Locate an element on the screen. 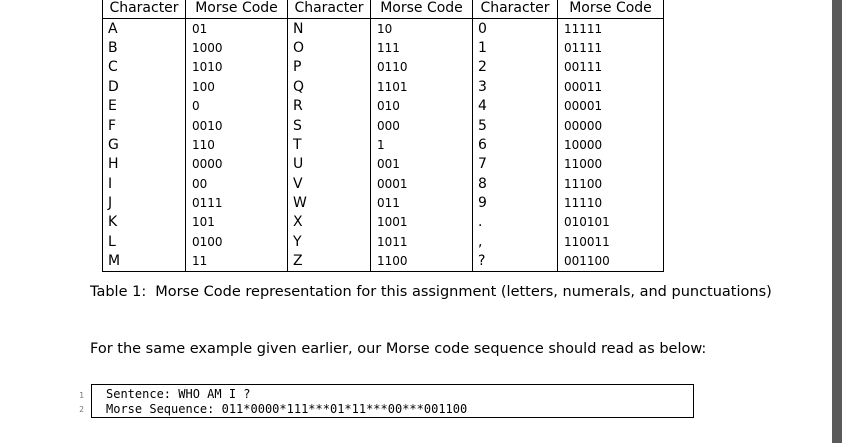 This screenshot has width=842, height=443. row-character: D is located at coordinates (144, 87).